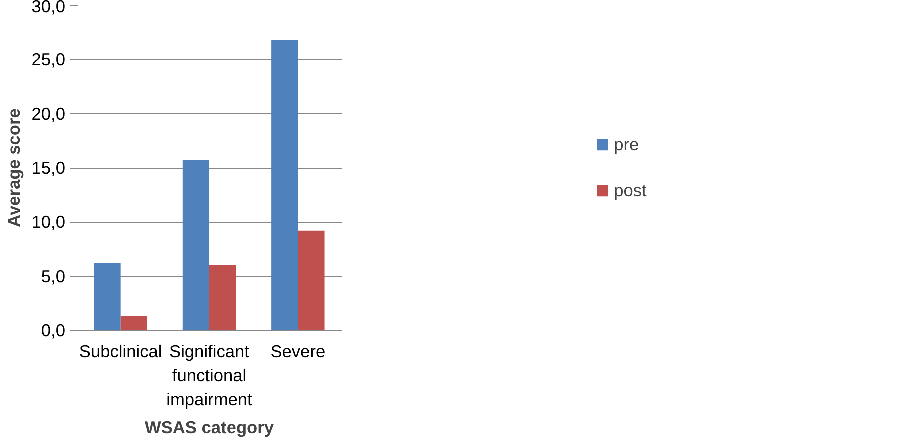 This screenshot has width=911, height=448. Describe the element at coordinates (120, 352) in the screenshot. I see `x-tick-label: Subclinical` at that location.